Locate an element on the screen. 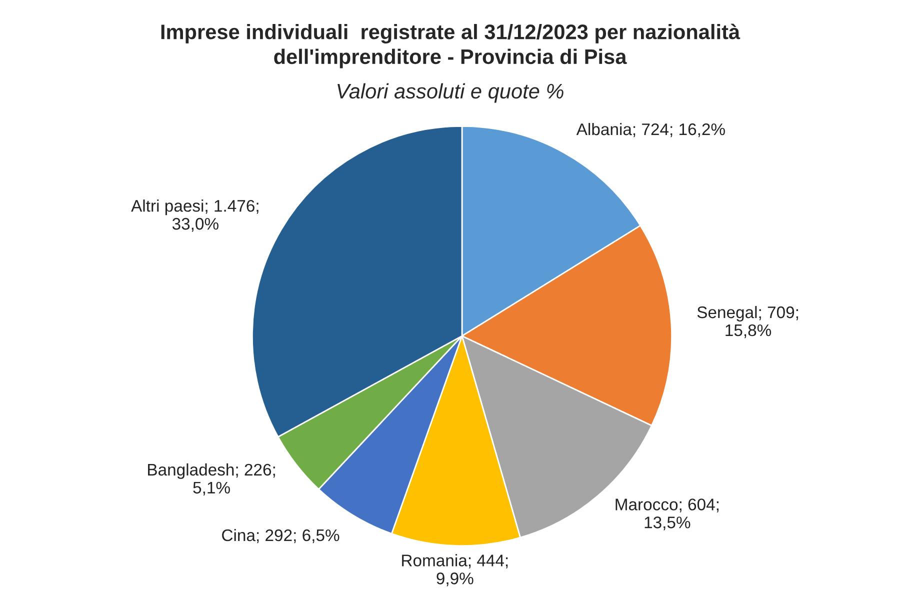  slice-label: Senegal; 709; 15,8% is located at coordinates (747, 322).